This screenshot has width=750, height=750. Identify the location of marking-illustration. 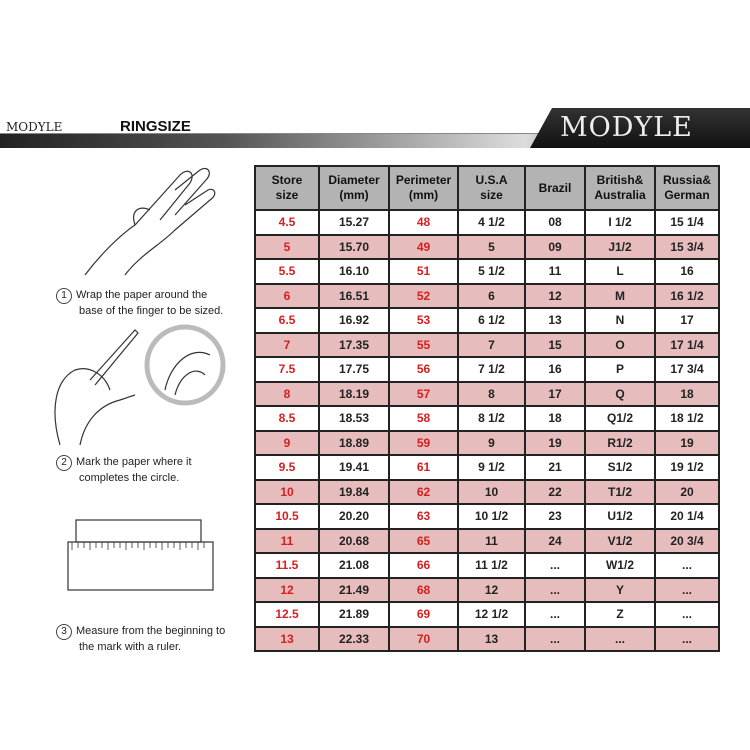
(140, 385).